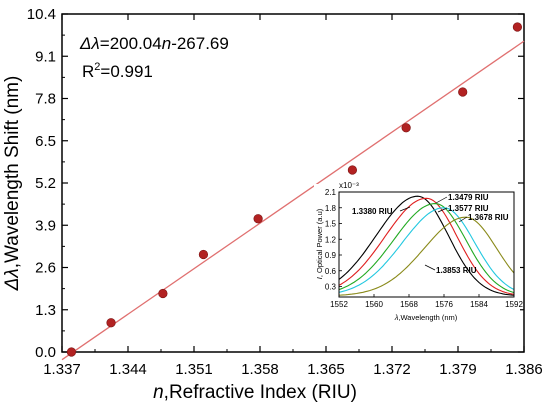 This screenshot has width=550, height=410. I want to click on inset-label-1-3853: 1.3853 RIU, so click(456, 270).